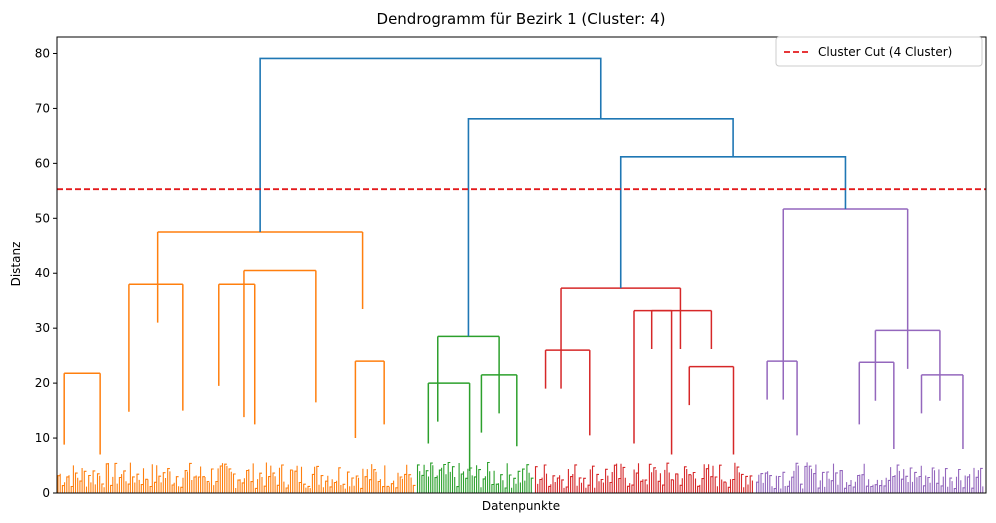 The image size is (996, 523). I want to click on y-tick-label-30: 30, so click(42, 328).